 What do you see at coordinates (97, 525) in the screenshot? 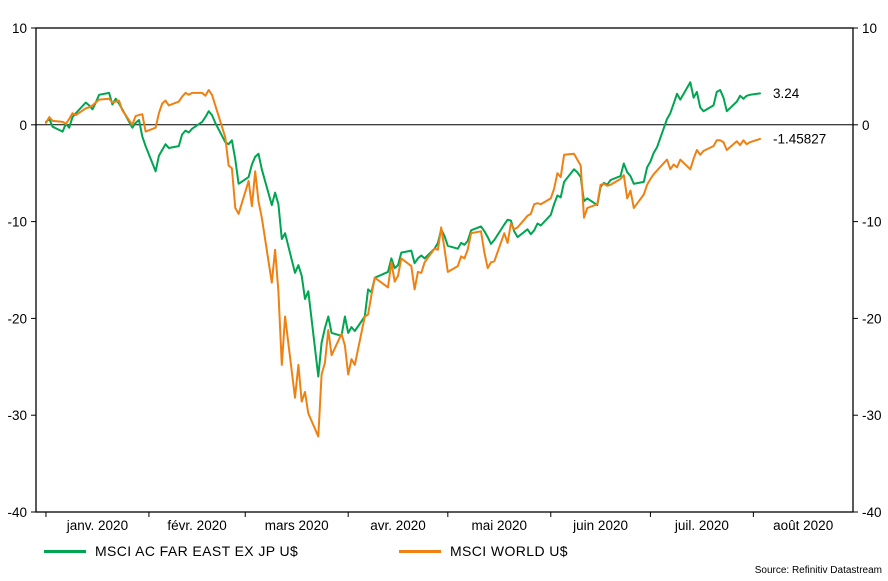
I see `x-axis-label: janv. 2020` at bounding box center [97, 525].